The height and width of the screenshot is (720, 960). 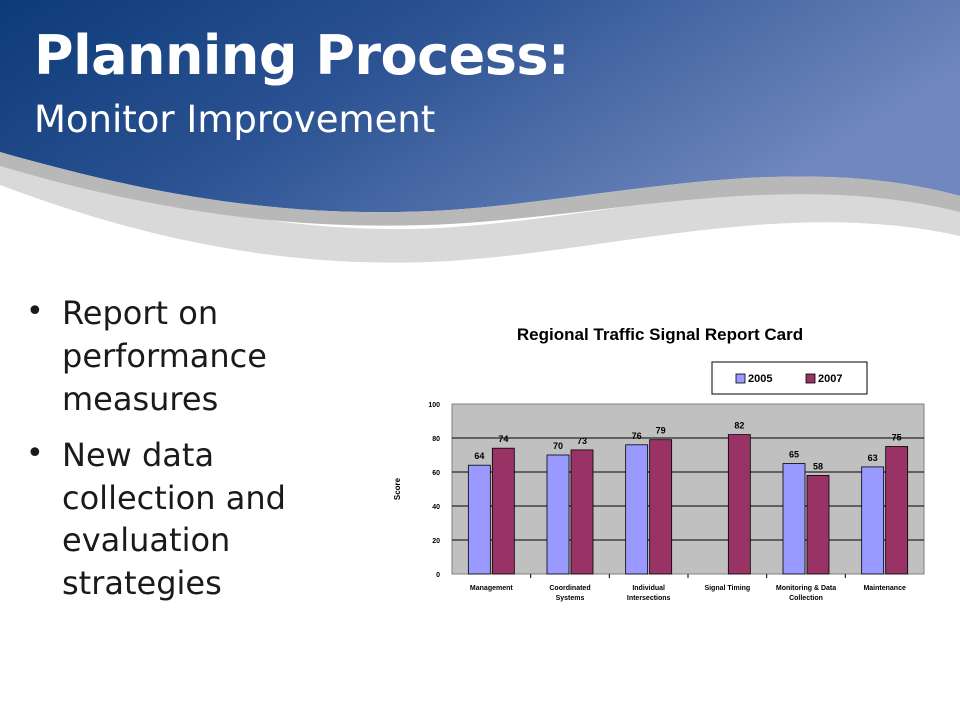 I want to click on chart-title: Regional Traffic Signal Report Card, so click(x=660, y=334).